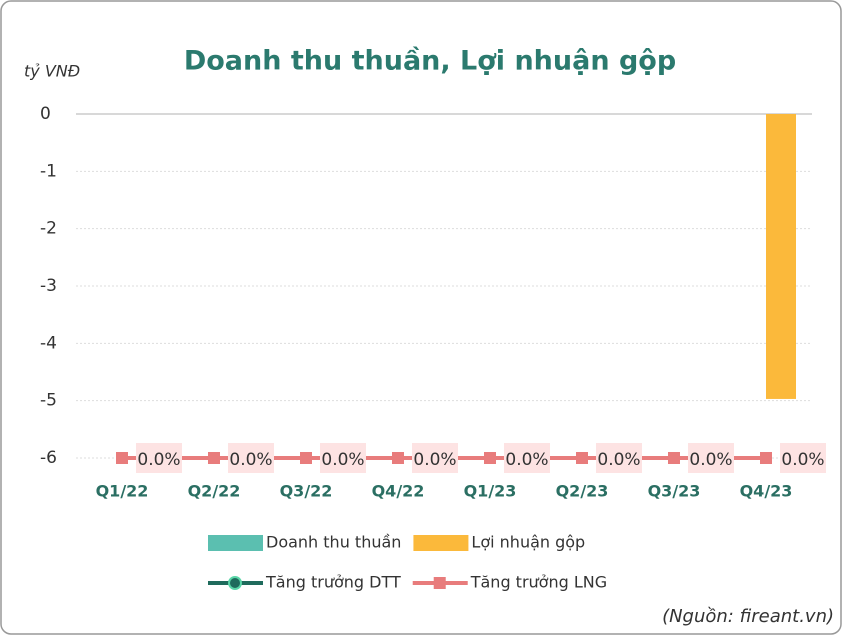 This screenshot has width=844, height=637. I want to click on y-tick-label: -1, so click(48, 171).